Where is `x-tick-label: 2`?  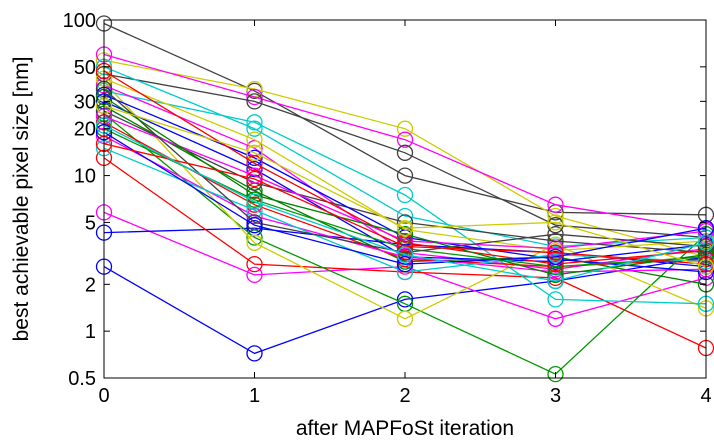 x-tick-label: 2 is located at coordinates (404, 396).